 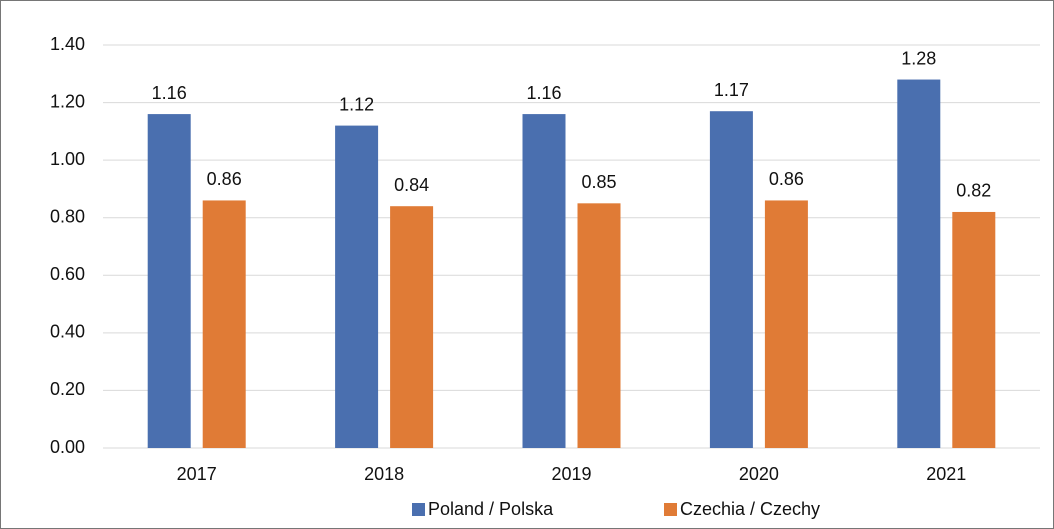 I want to click on x-tick-label: 2018, so click(x=384, y=474).